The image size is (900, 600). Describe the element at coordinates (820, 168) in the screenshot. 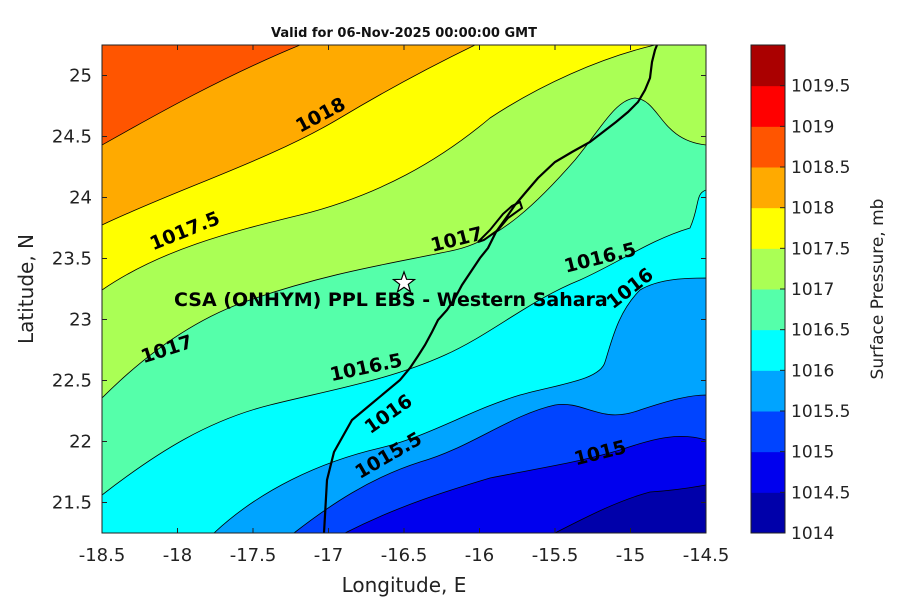

I see `colorbar-tick-label: 1018.5` at that location.